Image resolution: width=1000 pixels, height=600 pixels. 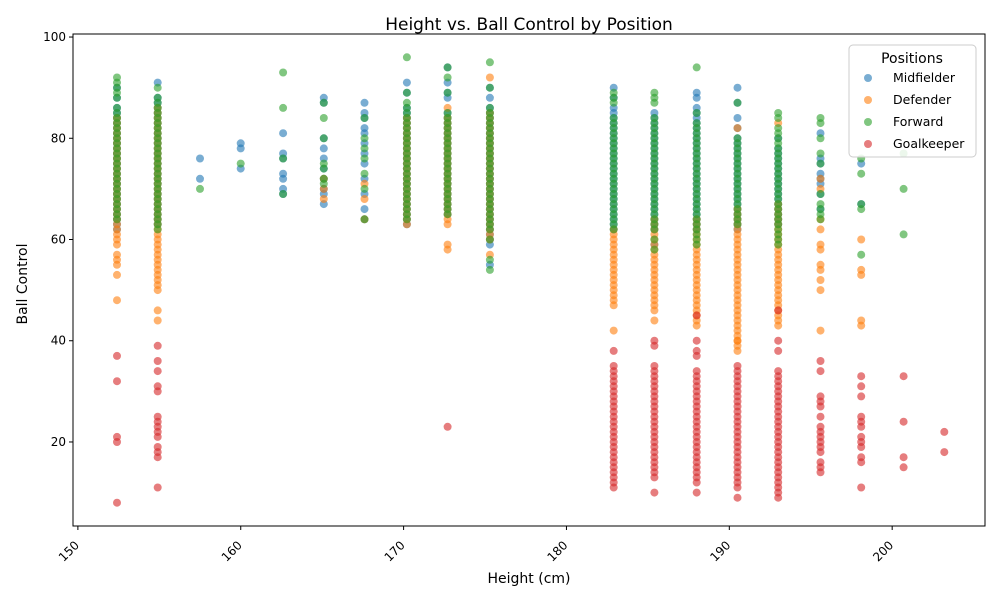 I want to click on legend-label-goalkeeper: Goalkeeper, so click(x=929, y=143).